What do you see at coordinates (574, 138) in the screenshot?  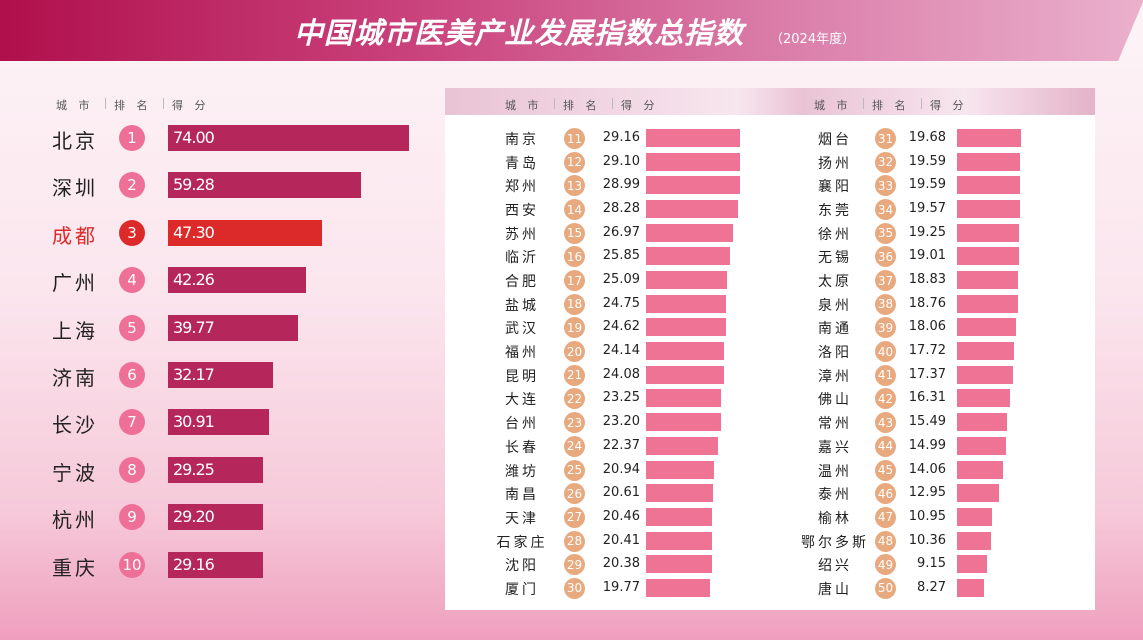 I see `rank-badge: 11` at bounding box center [574, 138].